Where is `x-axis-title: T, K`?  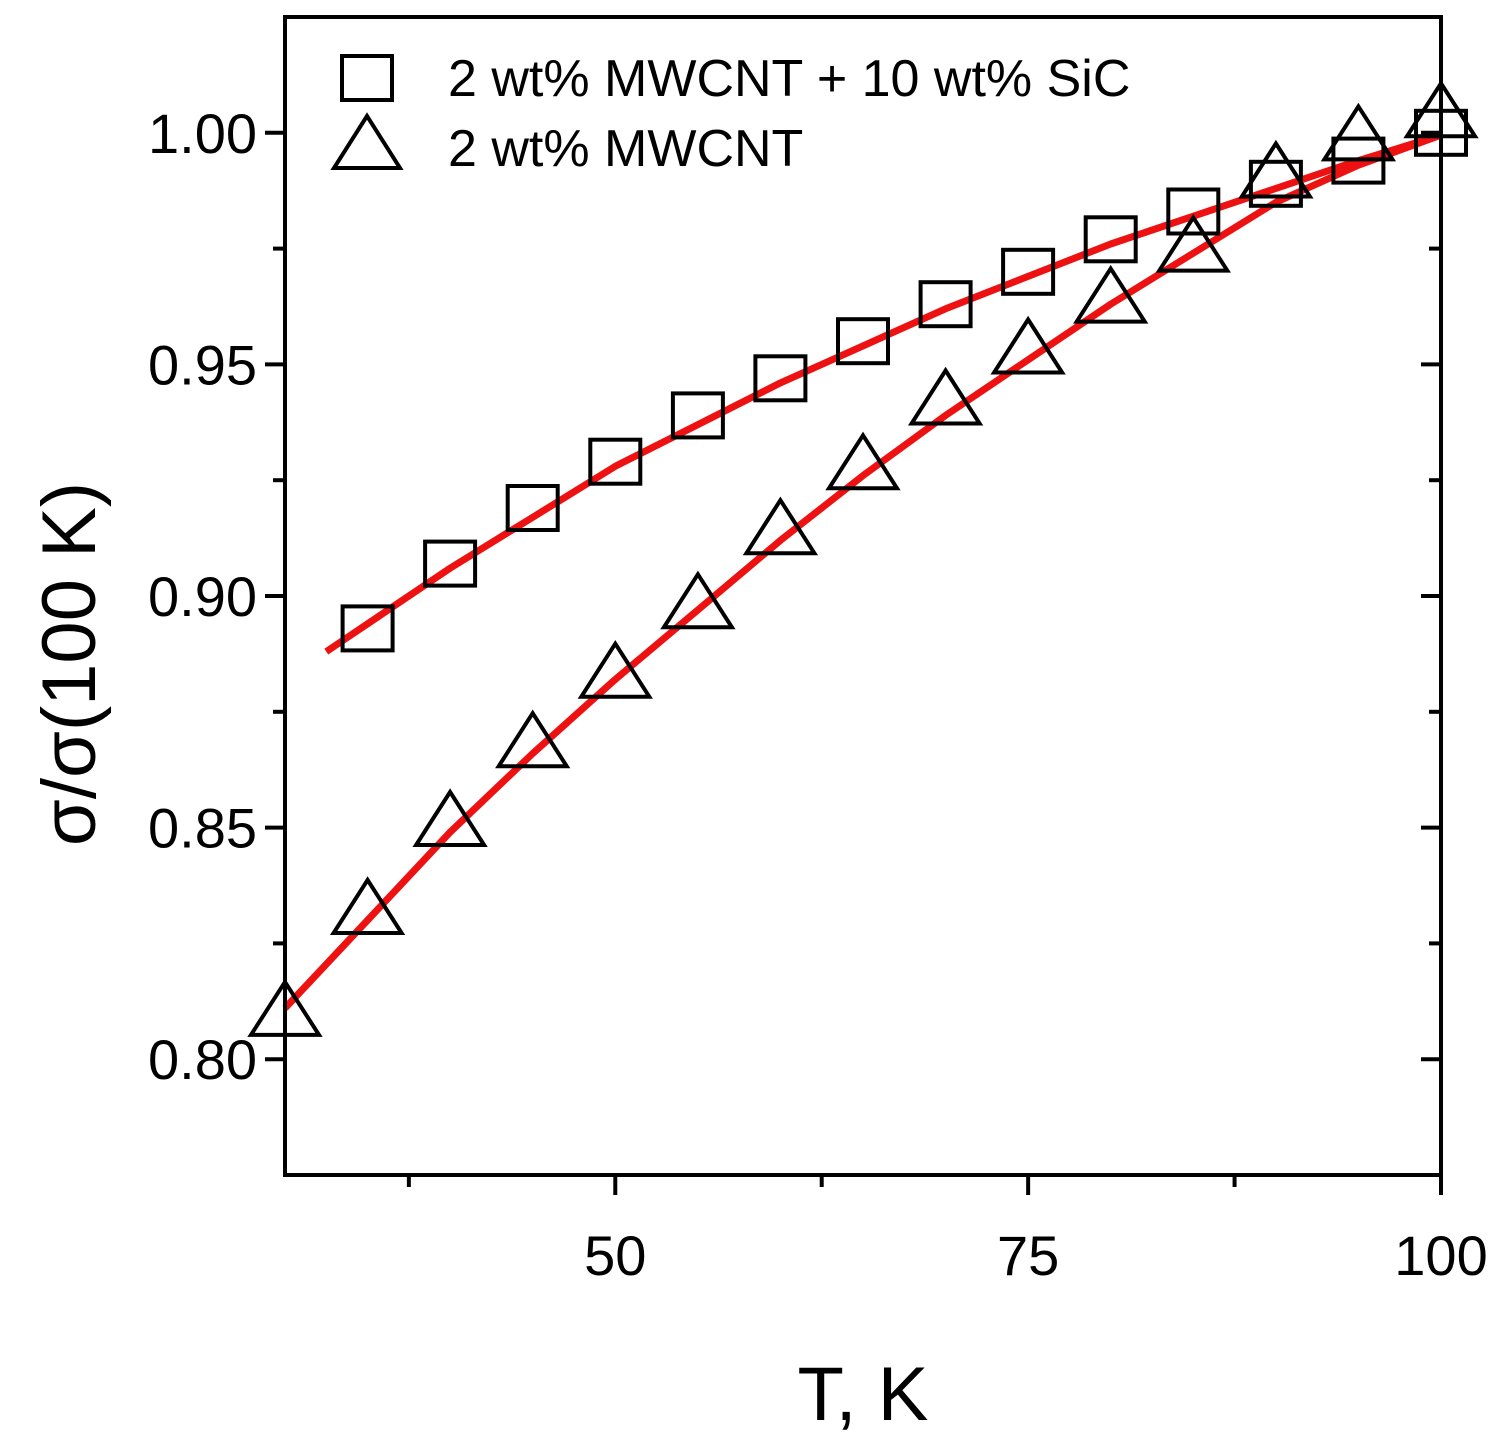 x-axis-title: T, K is located at coordinates (863, 1394).